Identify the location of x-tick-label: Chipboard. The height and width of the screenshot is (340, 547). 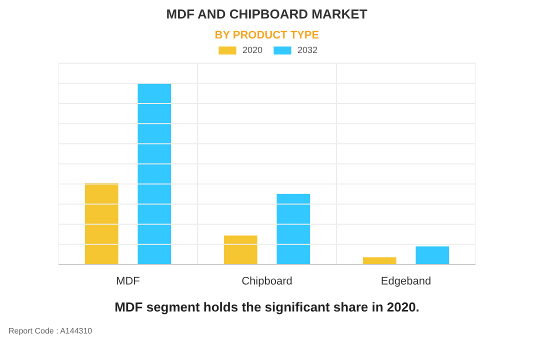
(267, 282).